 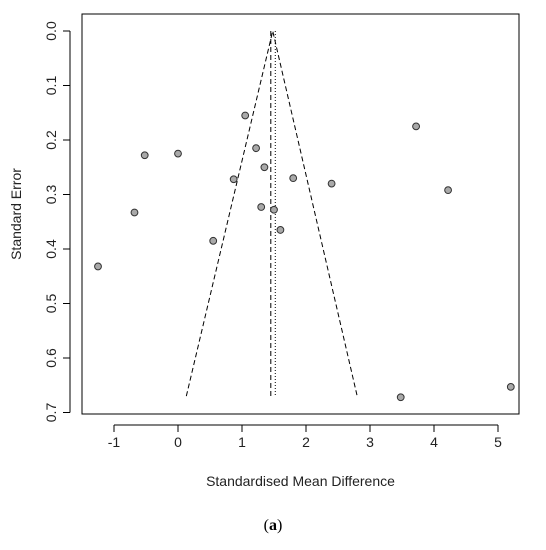 What do you see at coordinates (370, 442) in the screenshot?
I see `x-tick-label: 3` at bounding box center [370, 442].